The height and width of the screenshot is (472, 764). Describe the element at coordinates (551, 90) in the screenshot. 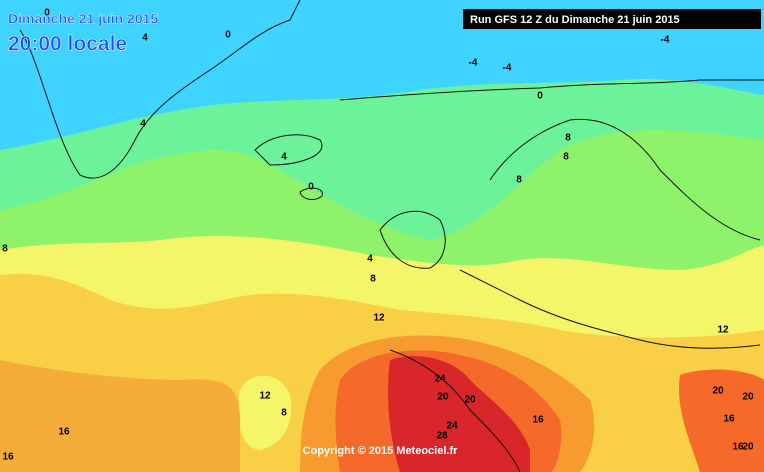

I see `coastline-arctic` at that location.